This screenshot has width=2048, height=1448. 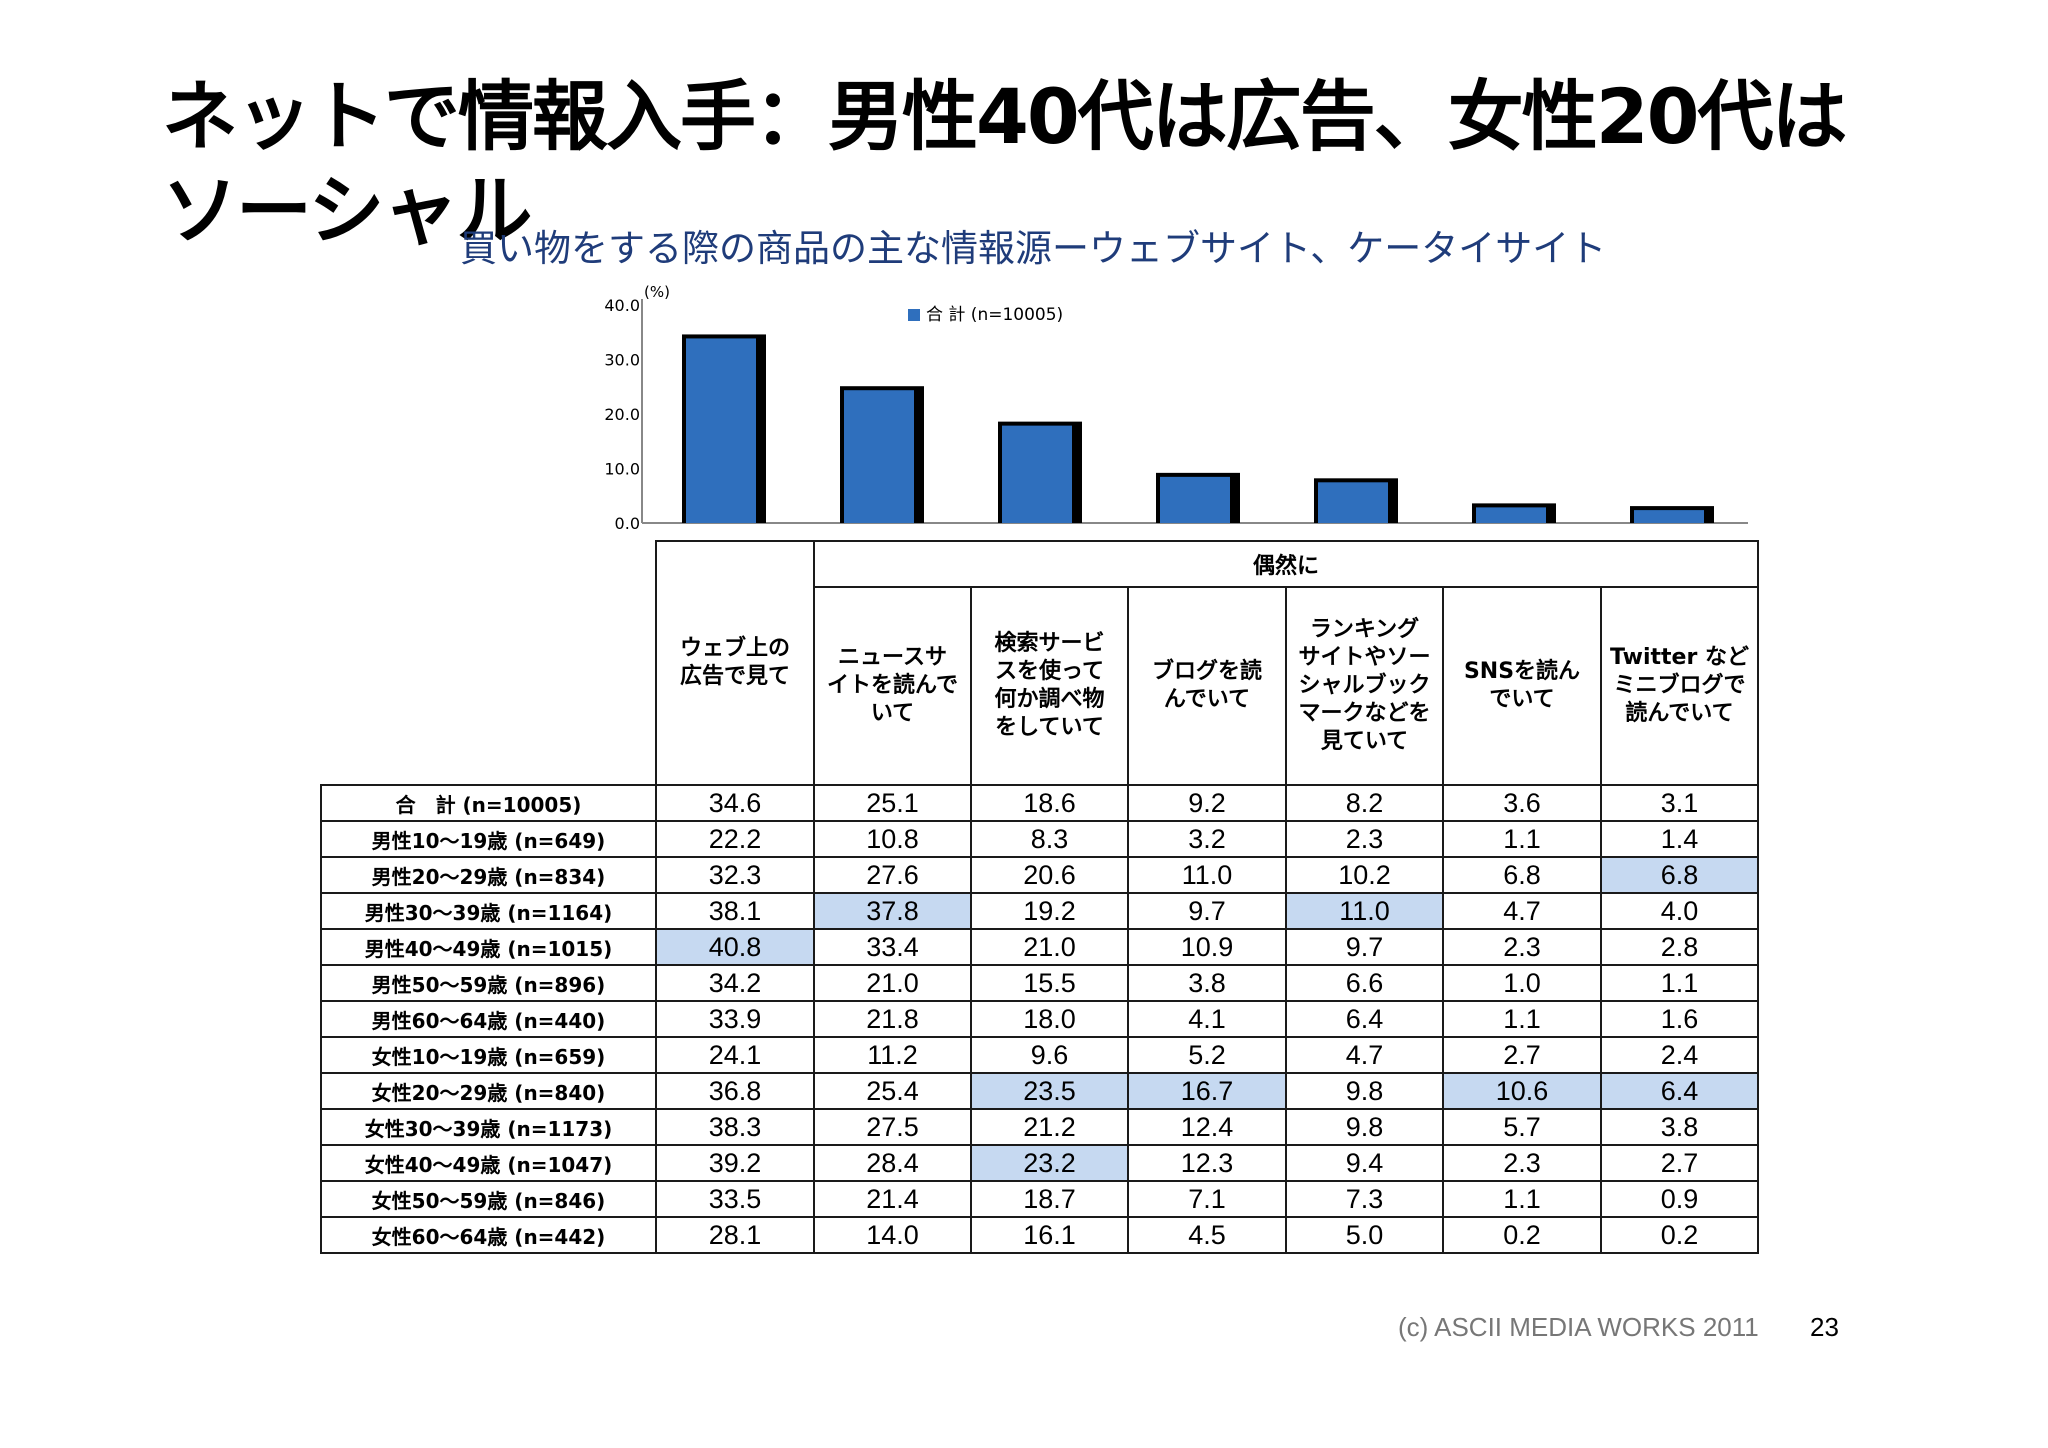 I want to click on table-cell: 1.4, so click(x=1679, y=839).